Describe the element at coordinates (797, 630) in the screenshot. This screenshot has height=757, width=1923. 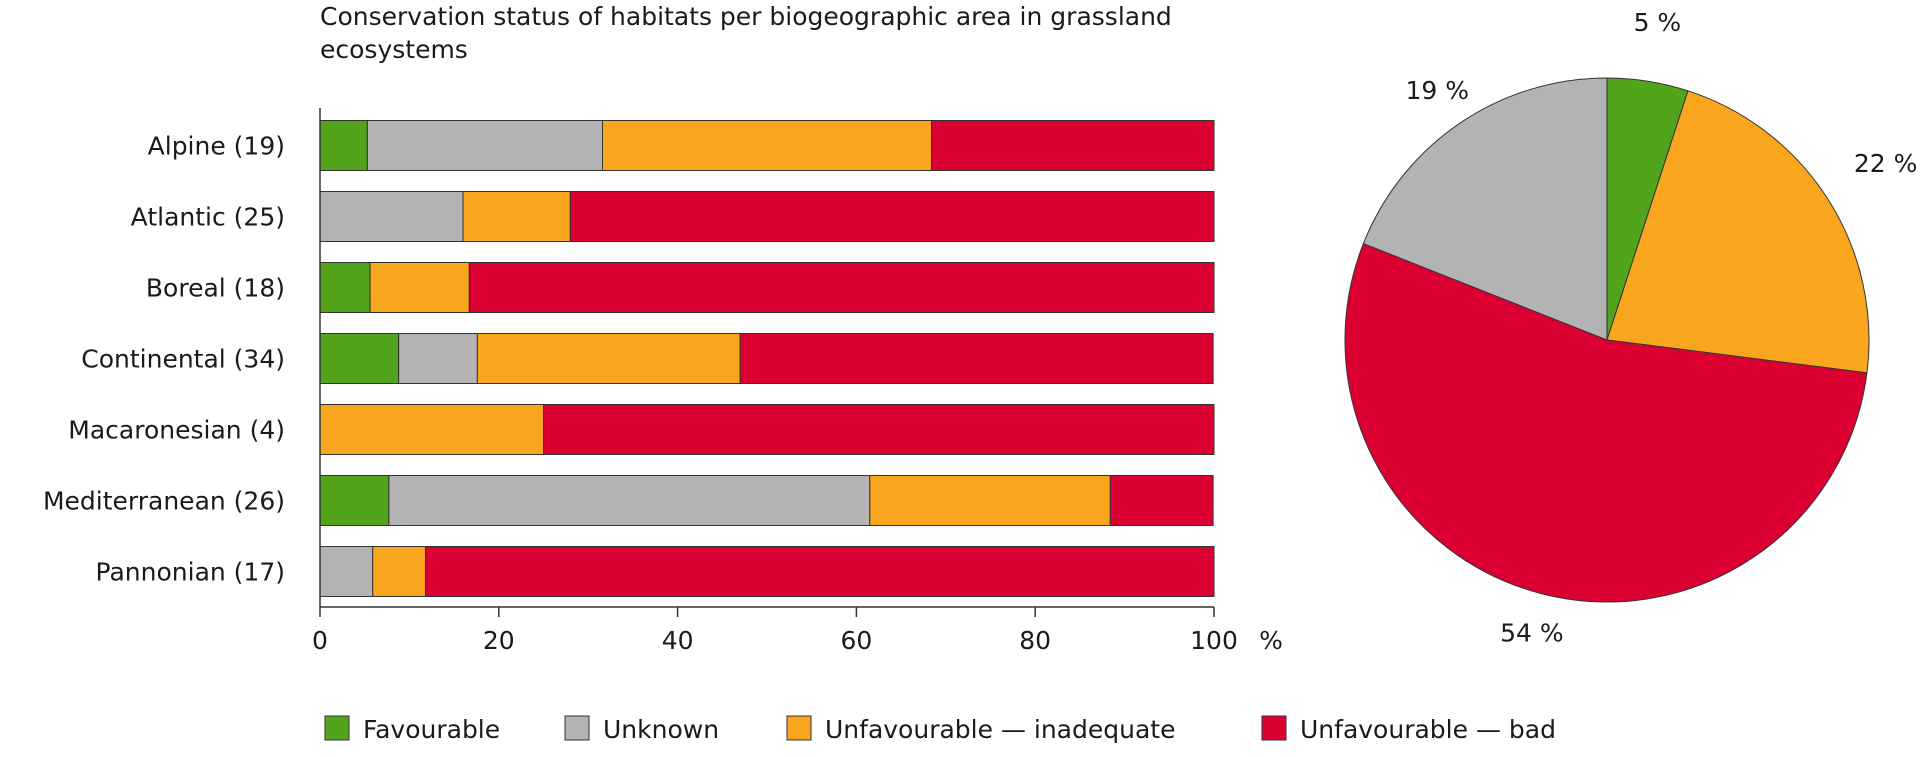
I see `x-axis: 0 20 40 60 80 100%` at that location.